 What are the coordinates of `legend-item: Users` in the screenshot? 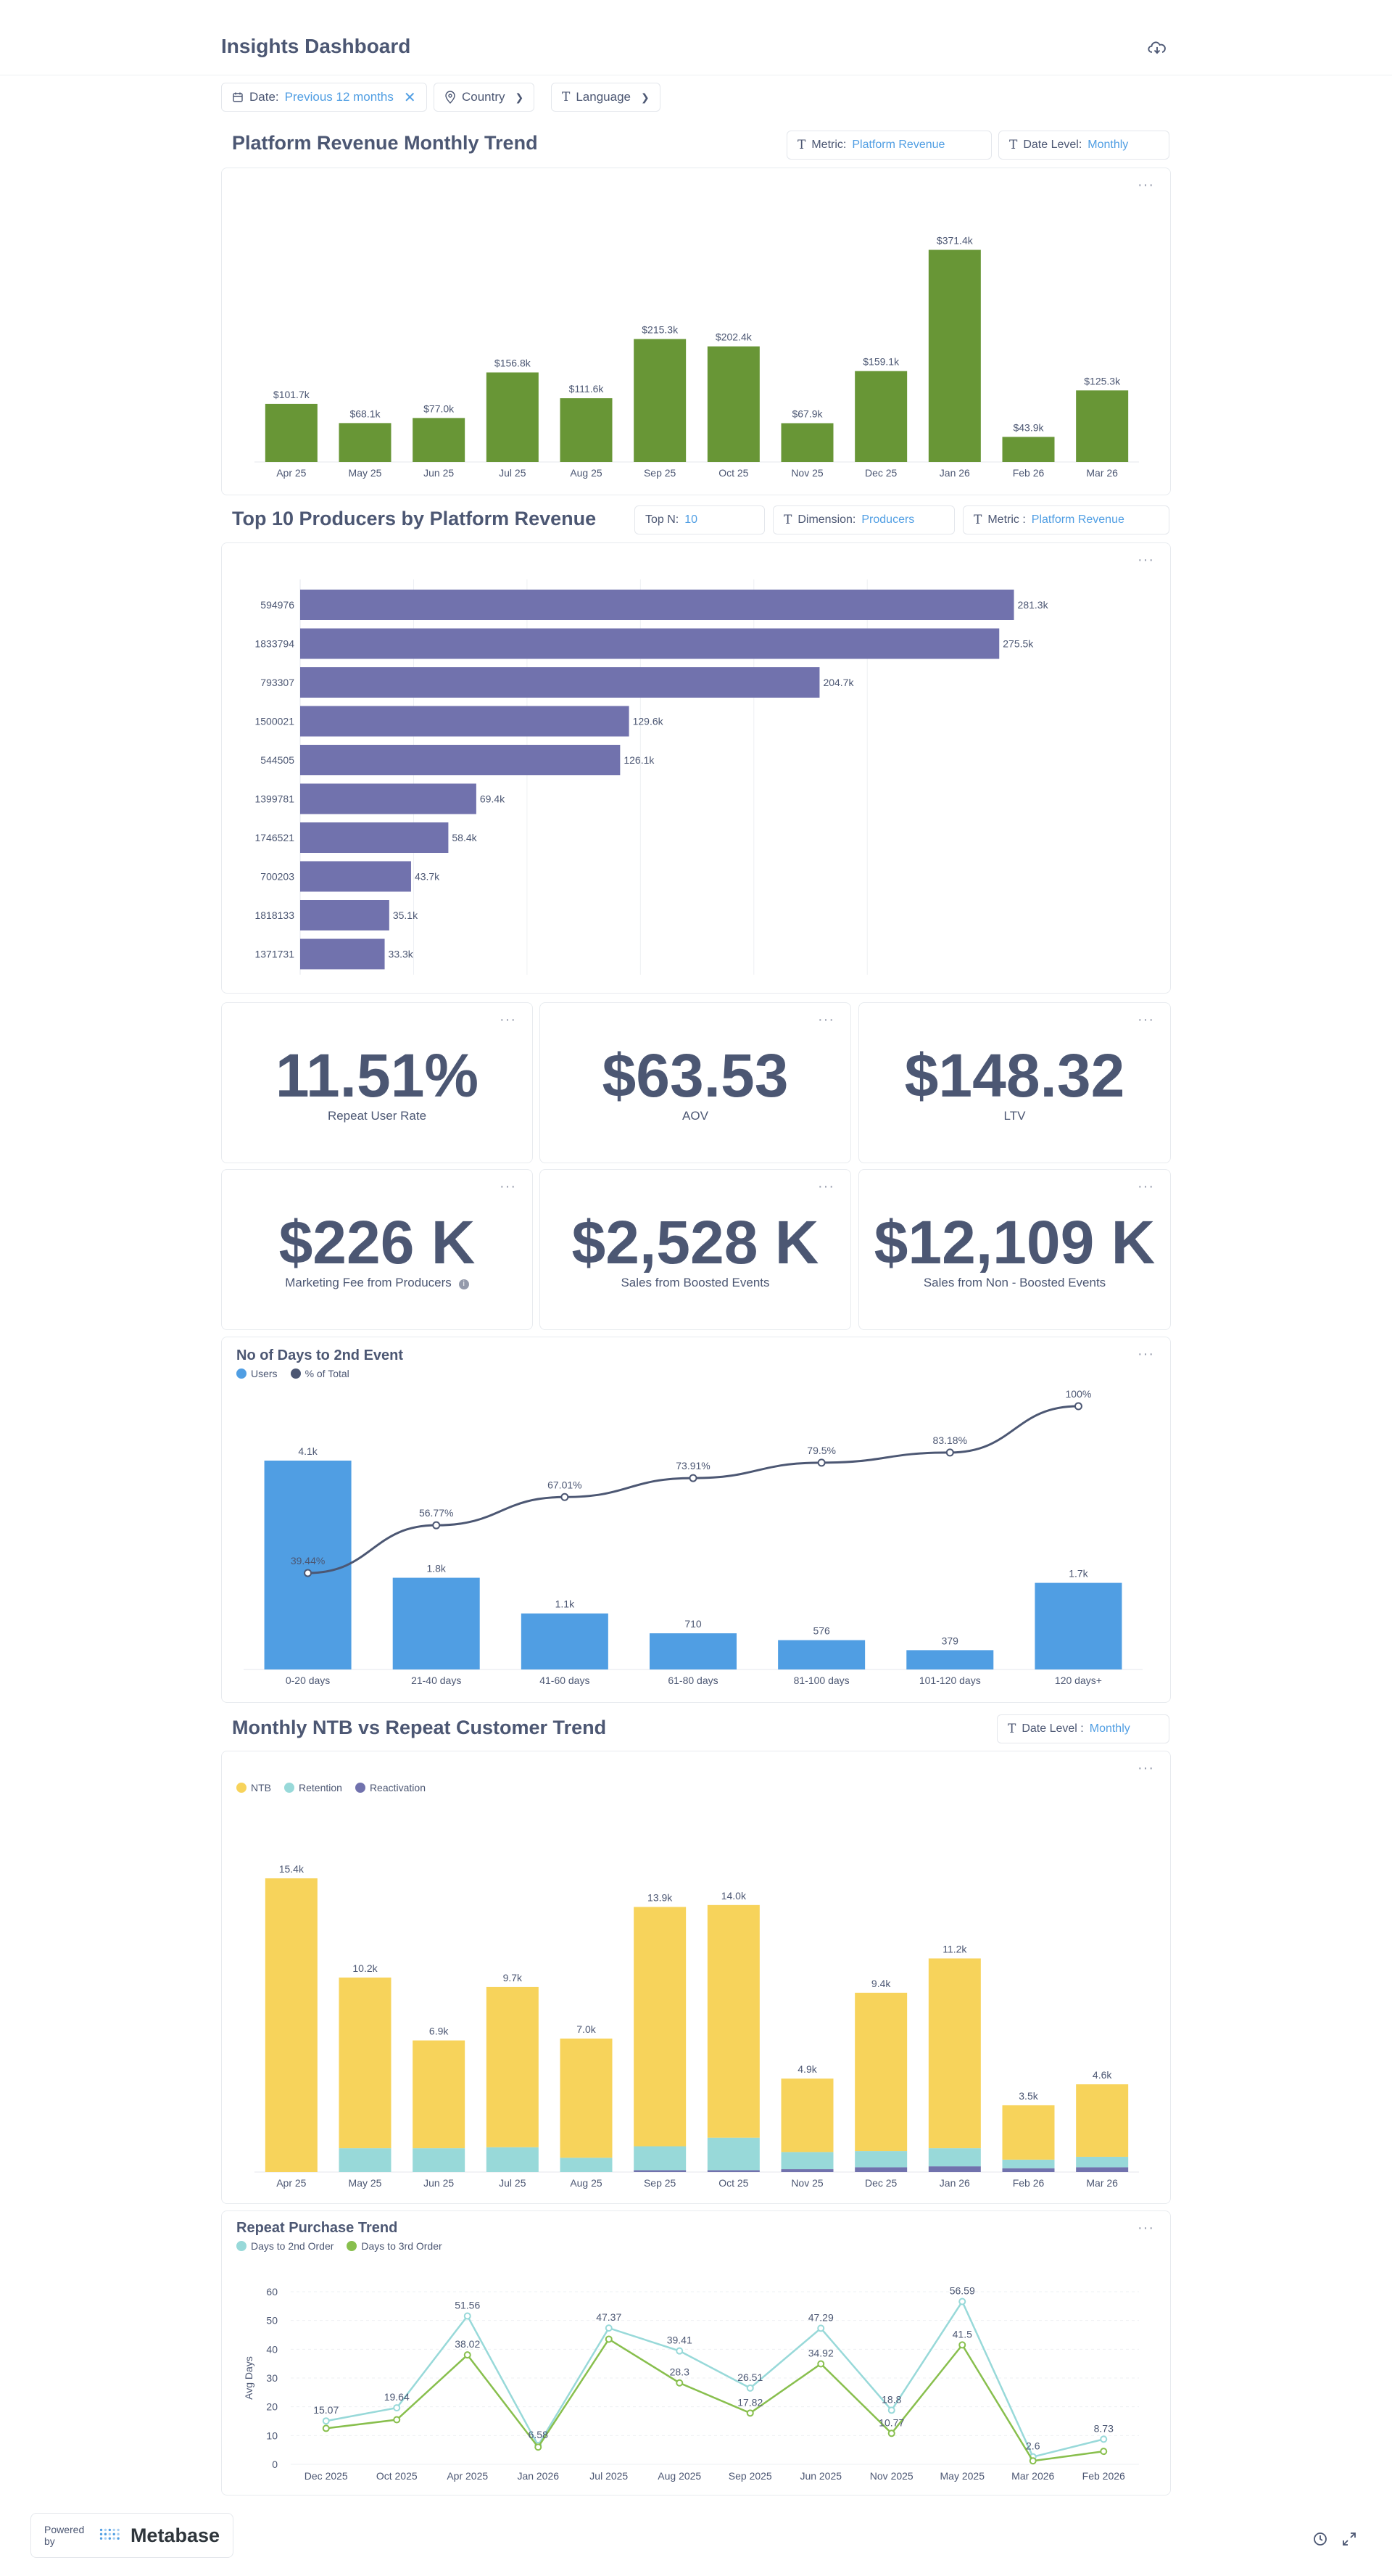 It's located at (257, 1373).